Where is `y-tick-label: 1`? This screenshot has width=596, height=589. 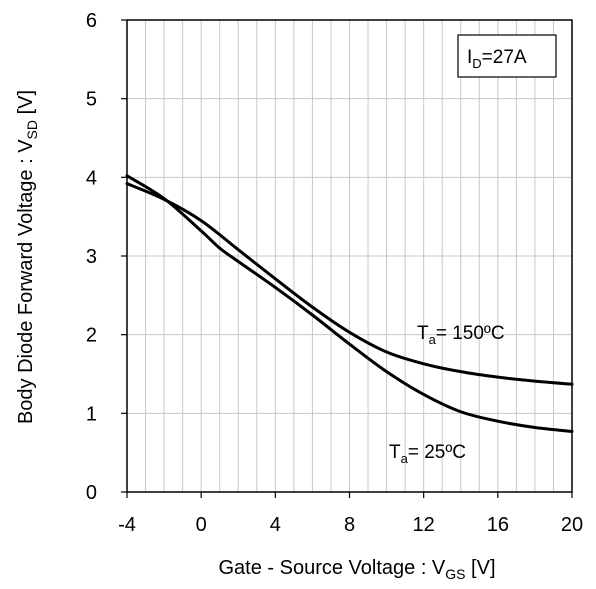 y-tick-label: 1 is located at coordinates (91, 414).